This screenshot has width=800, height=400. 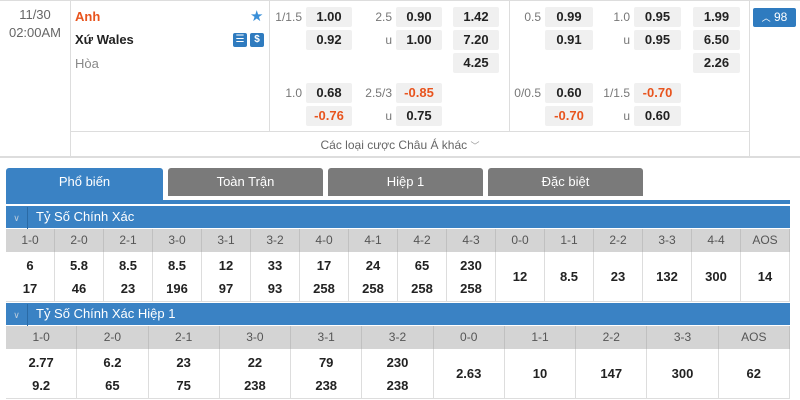 I want to click on stats-icon: ☰, so click(x=240, y=40).